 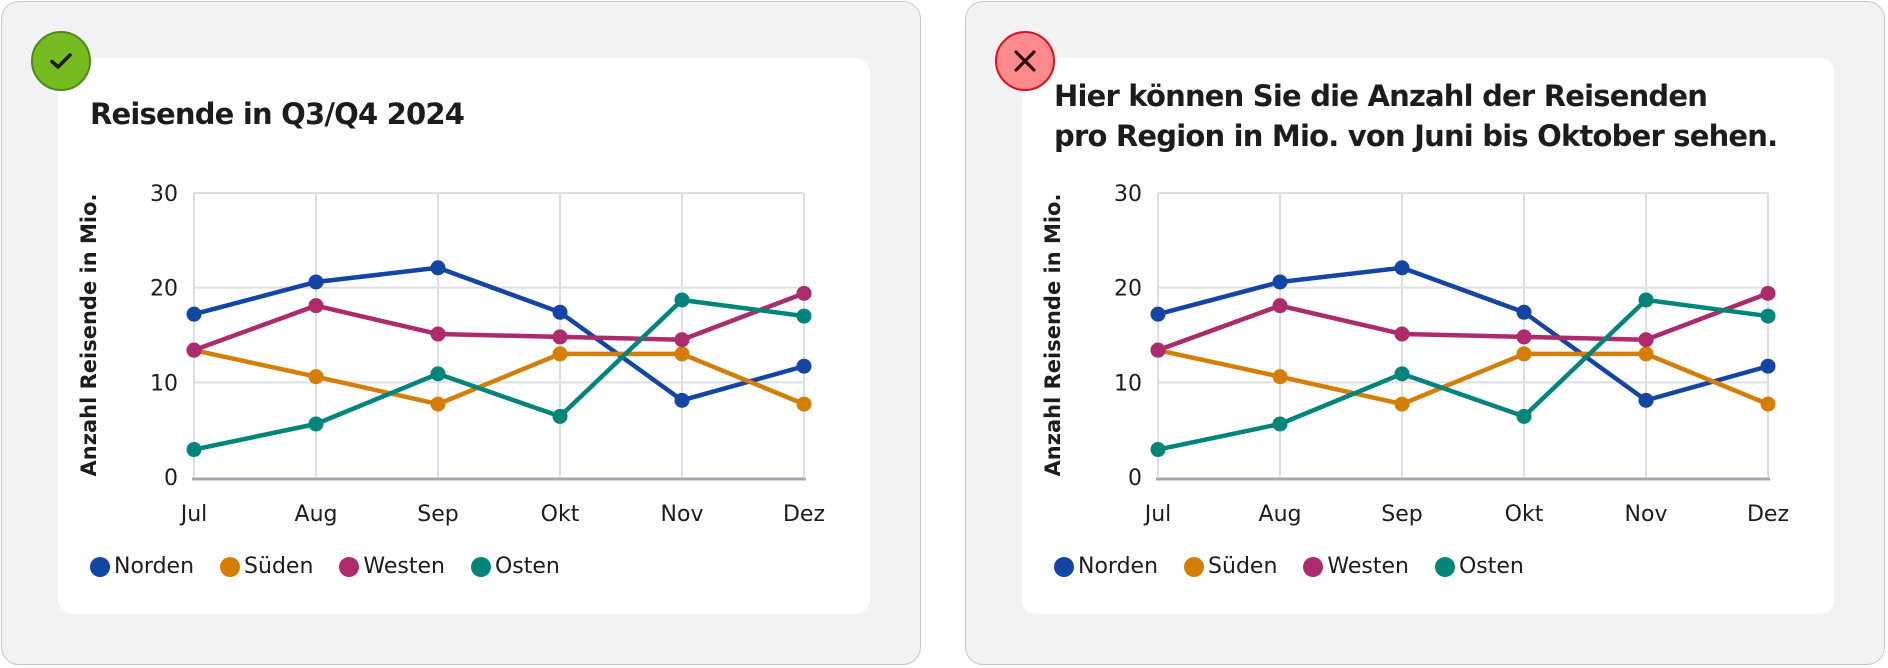 I want to click on series-westen, so click(x=1463, y=321).